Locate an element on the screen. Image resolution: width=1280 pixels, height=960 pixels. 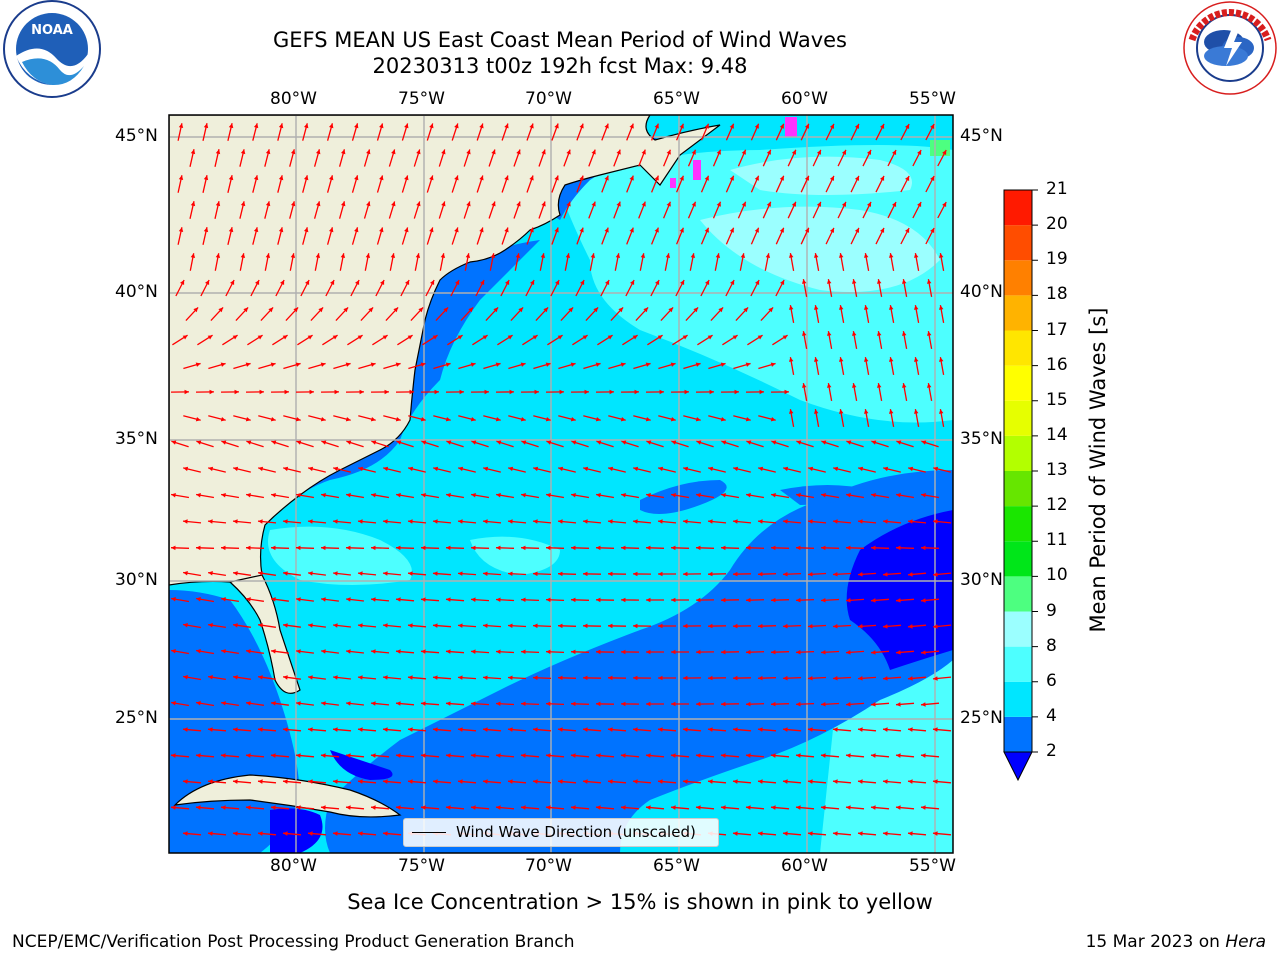
lon-tick-top-80w: 80°W is located at coordinates (293, 99).